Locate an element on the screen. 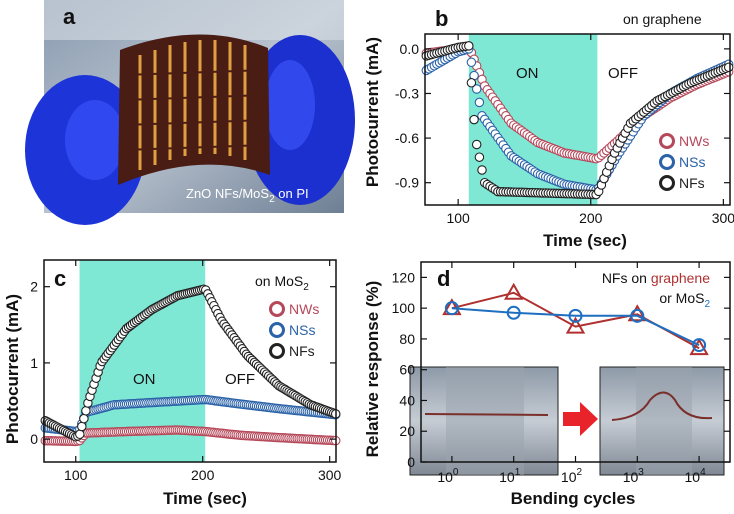  note-c: on MoS2 is located at coordinates (282, 283).